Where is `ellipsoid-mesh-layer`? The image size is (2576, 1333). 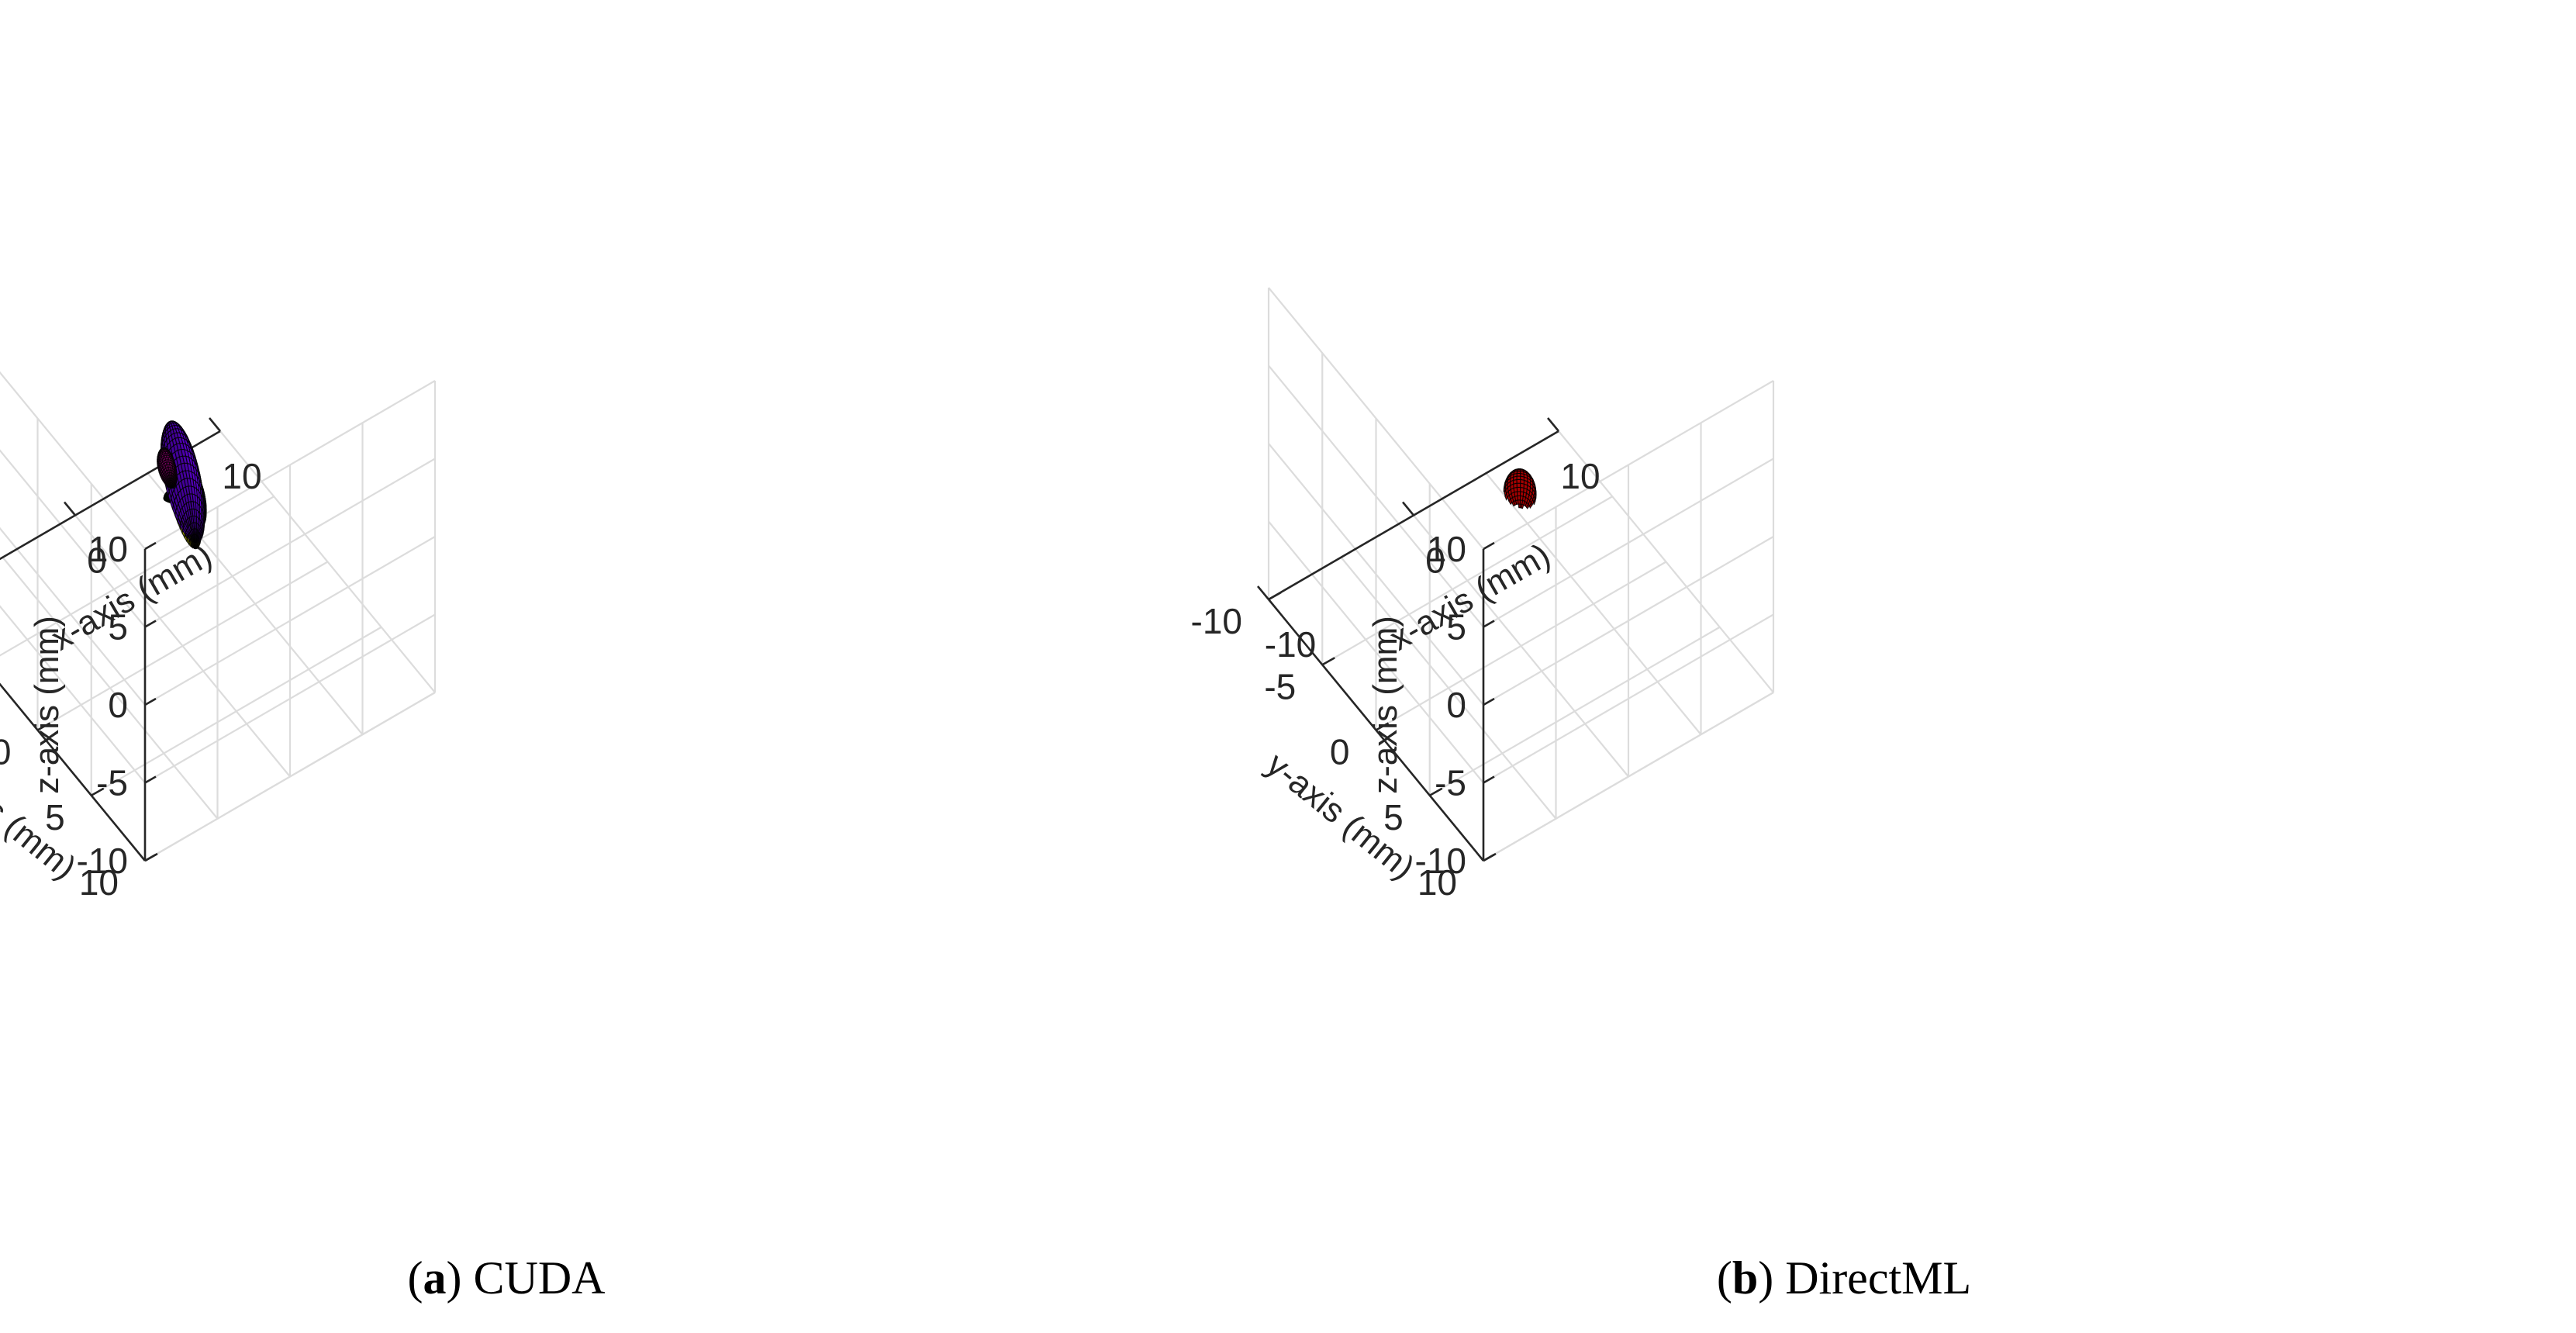 ellipsoid-mesh-layer is located at coordinates (182, 485).